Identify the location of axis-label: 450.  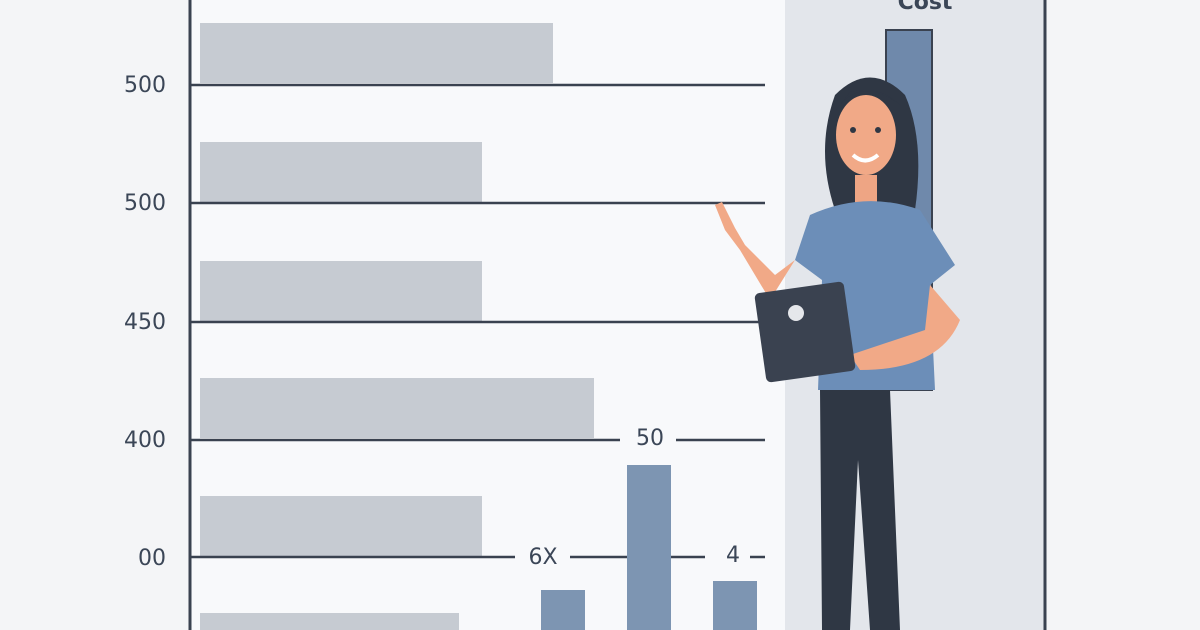
(145, 322).